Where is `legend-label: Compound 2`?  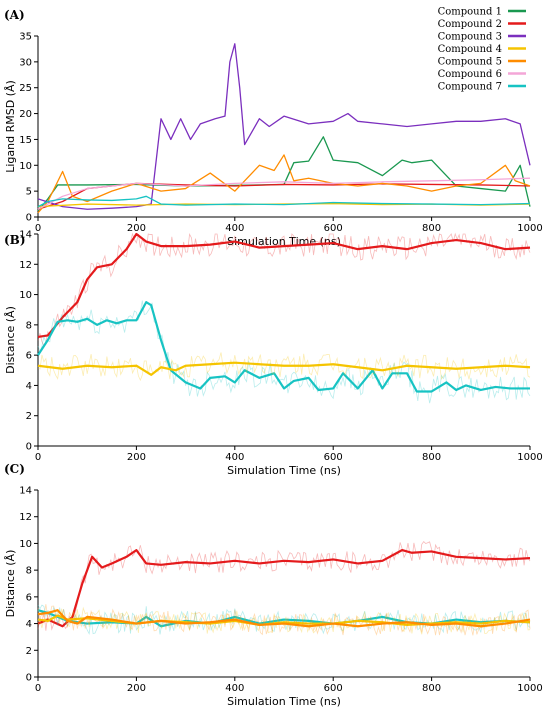
legend-label: Compound 2 is located at coordinates (470, 24).